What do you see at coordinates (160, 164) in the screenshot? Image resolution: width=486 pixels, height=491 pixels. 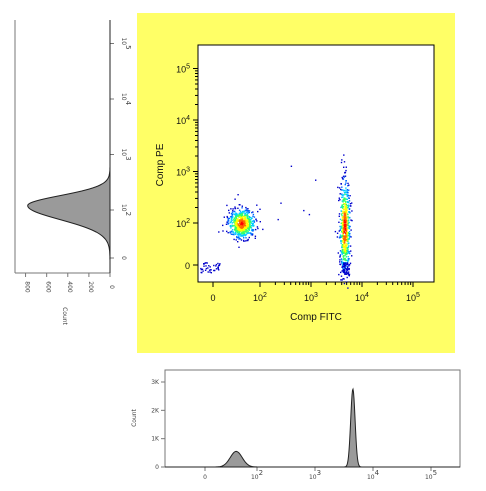 I see `main-y-axis-title: Comp PE` at bounding box center [160, 164].